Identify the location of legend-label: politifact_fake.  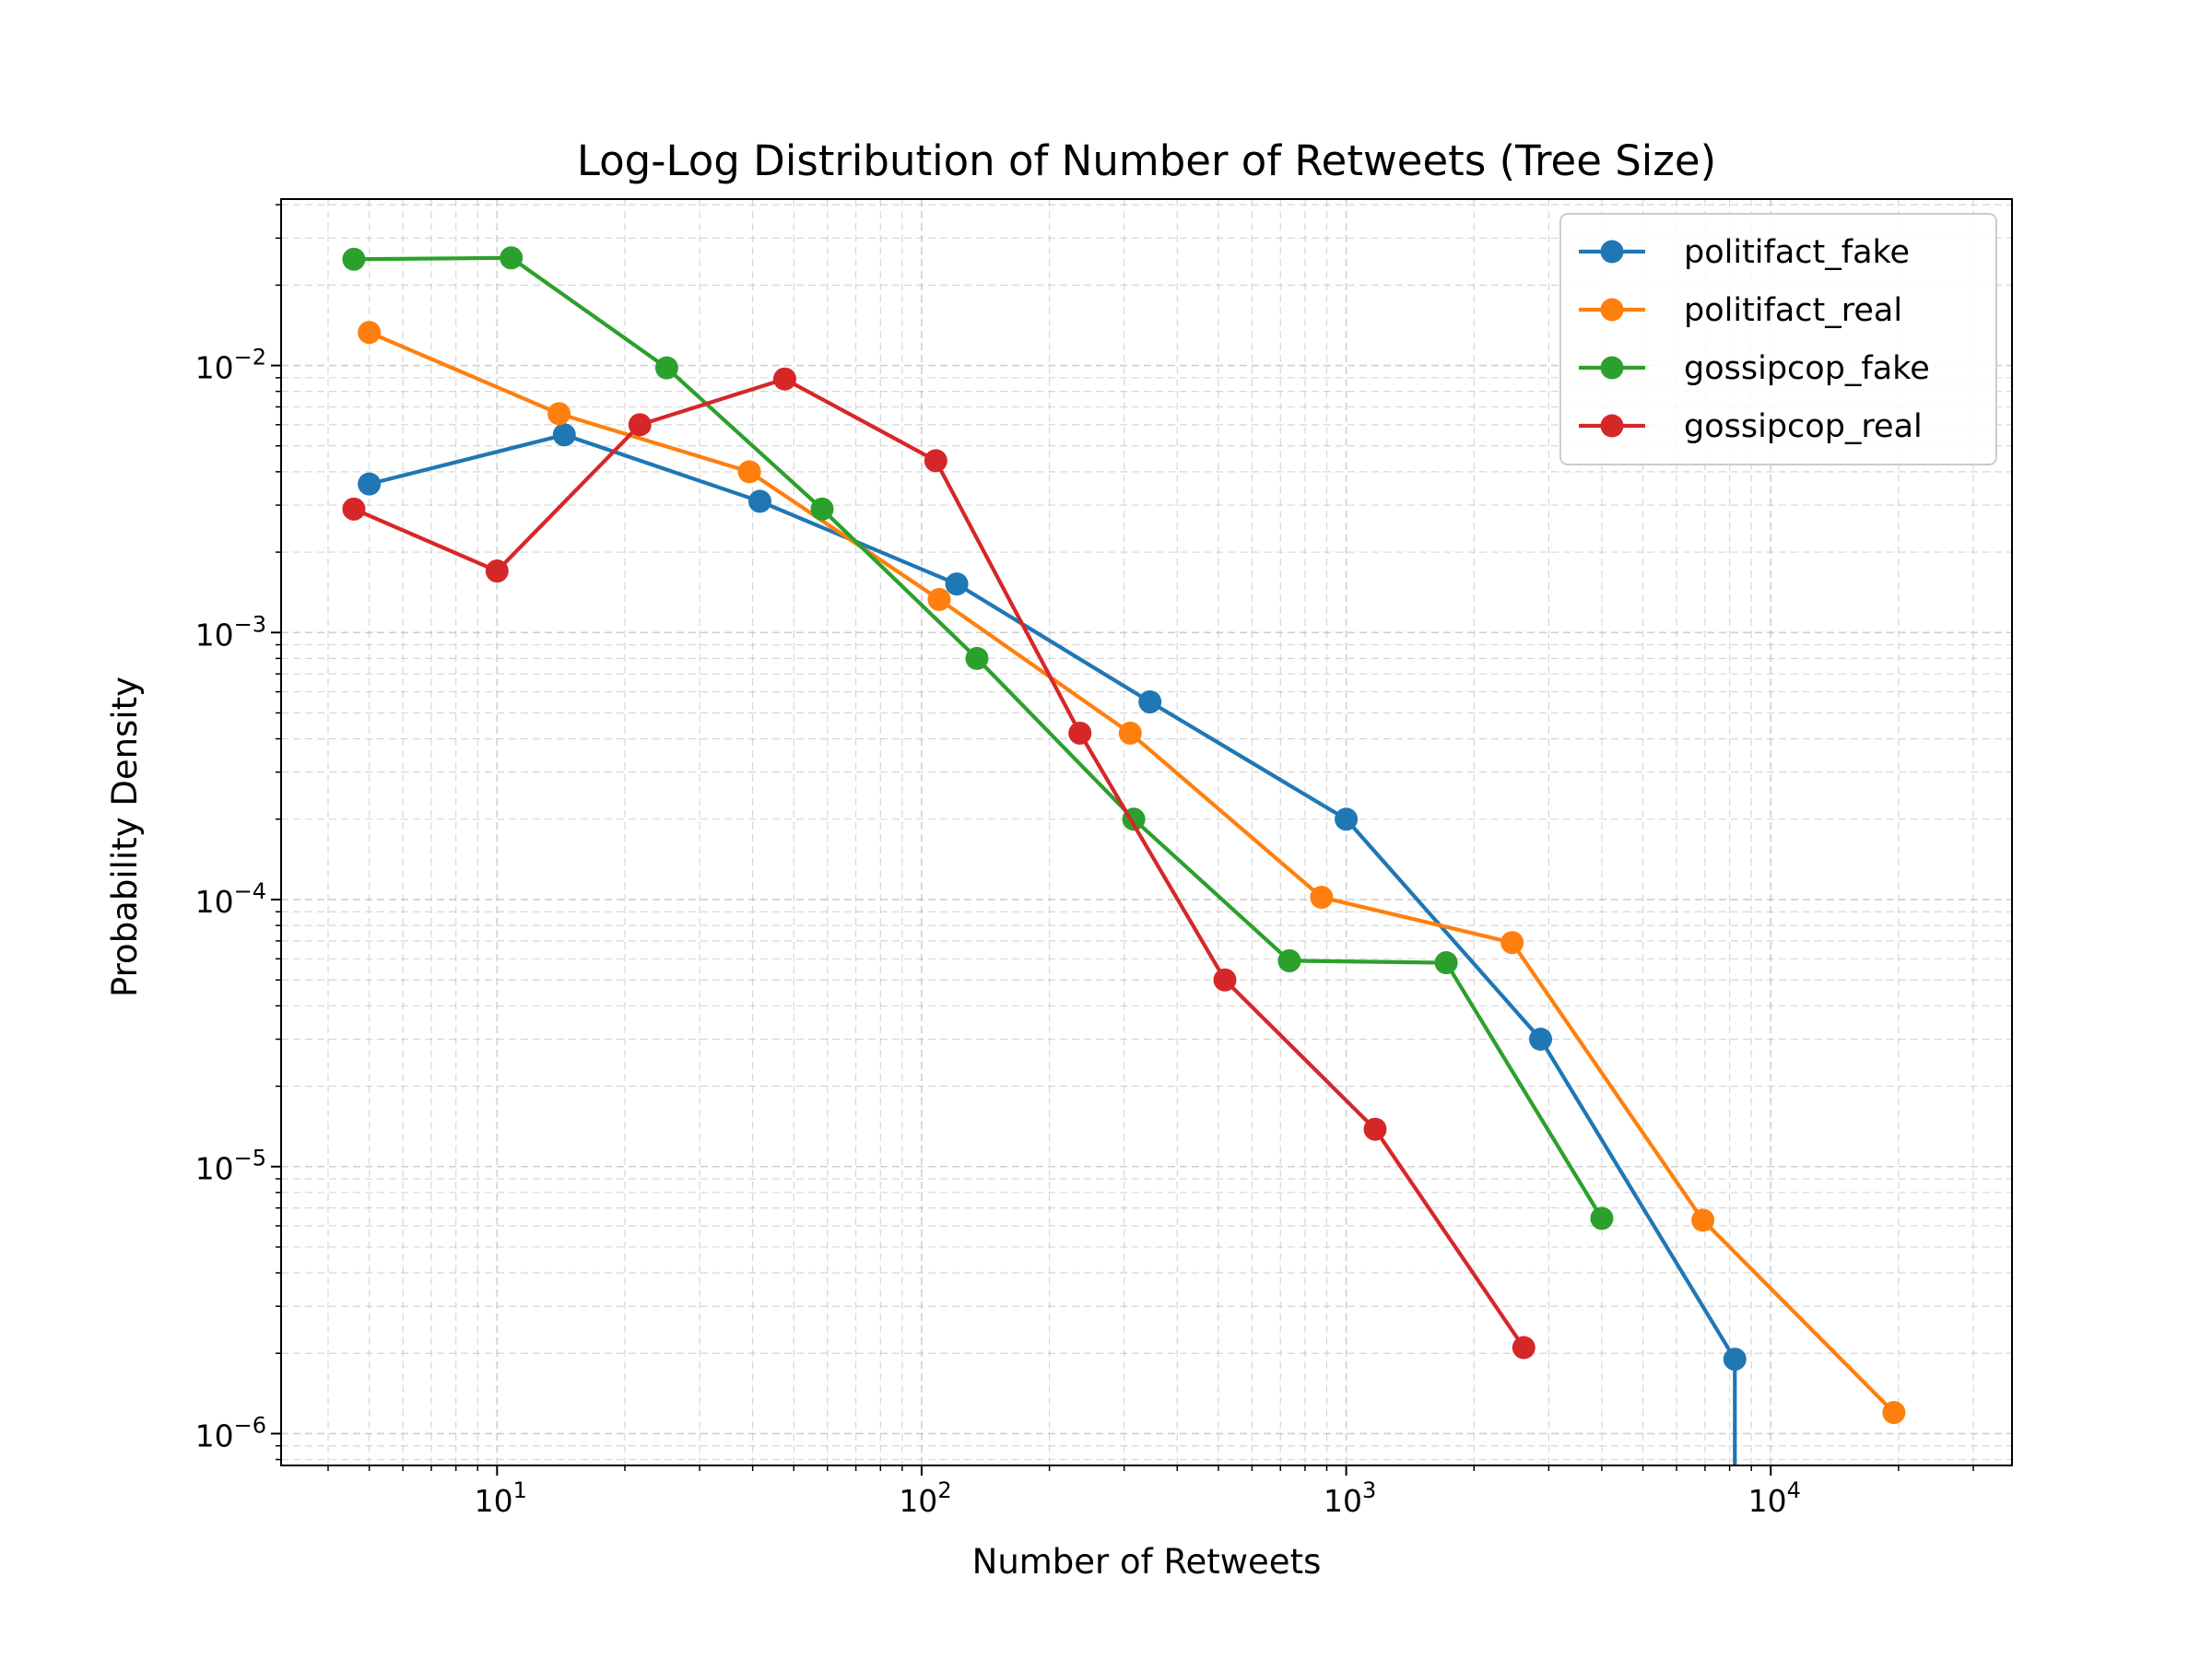
(1797, 252).